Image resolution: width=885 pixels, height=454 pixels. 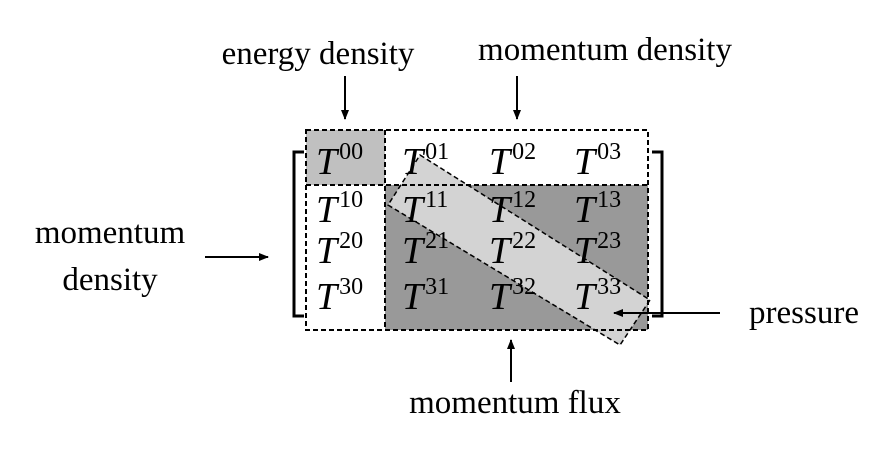 I want to click on tensor-entry: T11, so click(x=425, y=209).